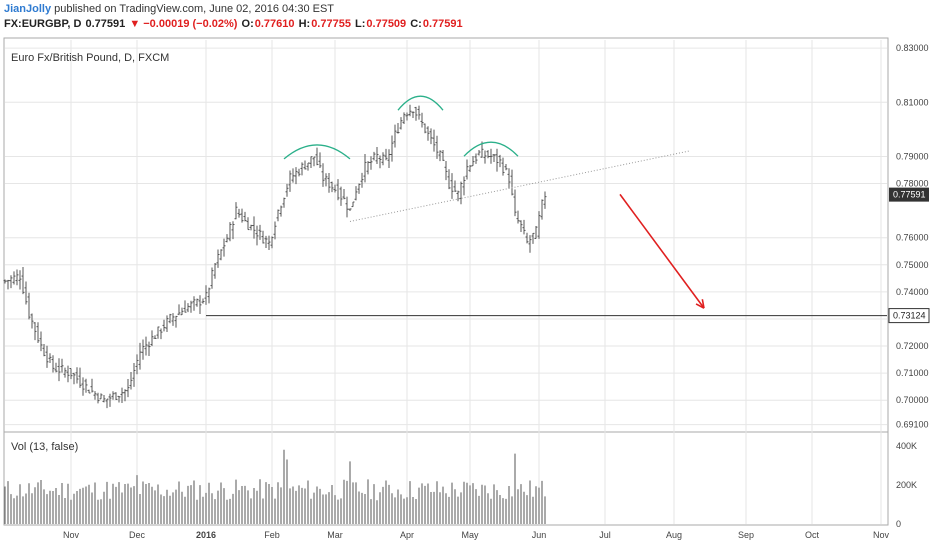 The width and height of the screenshot is (932, 550). I want to click on author-link: JianJolly, so click(28, 9).